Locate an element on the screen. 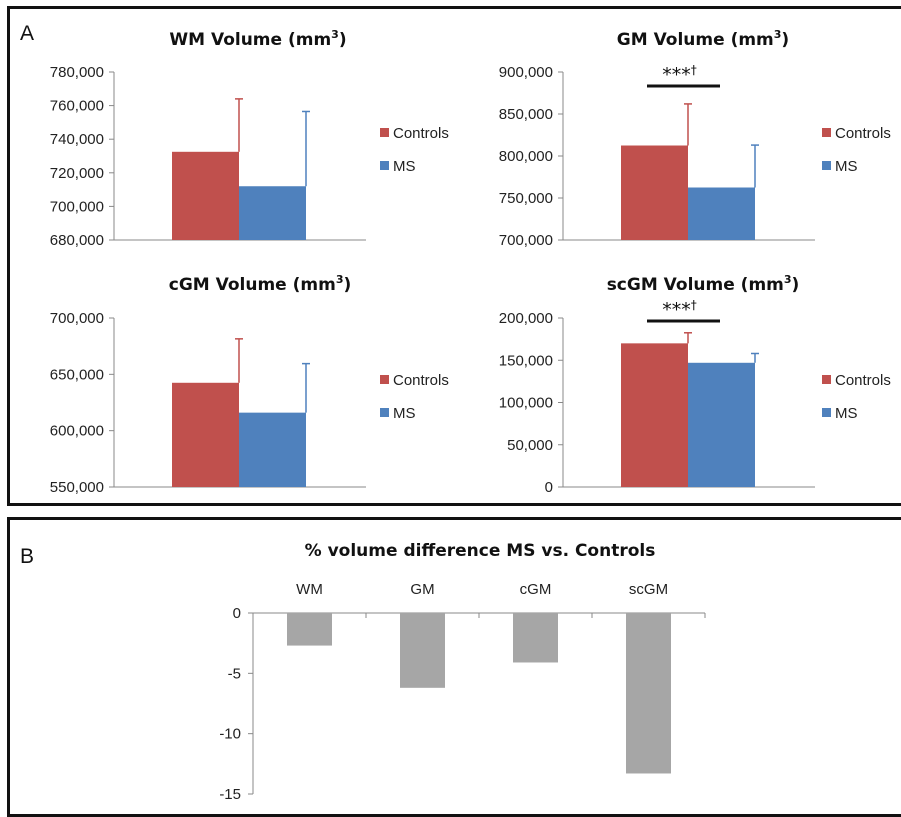 This screenshot has height=817, width=901. panel-b-letter: B is located at coordinates (27, 556).